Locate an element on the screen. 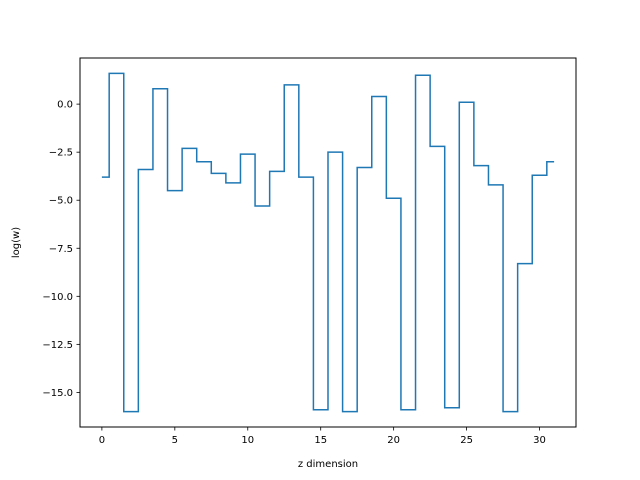 The height and width of the screenshot is (480, 640). y-ticks: 0.0 −2.5 −5.0 −7.5 −10.0 −12.5 −15.0 is located at coordinates (61, 249).